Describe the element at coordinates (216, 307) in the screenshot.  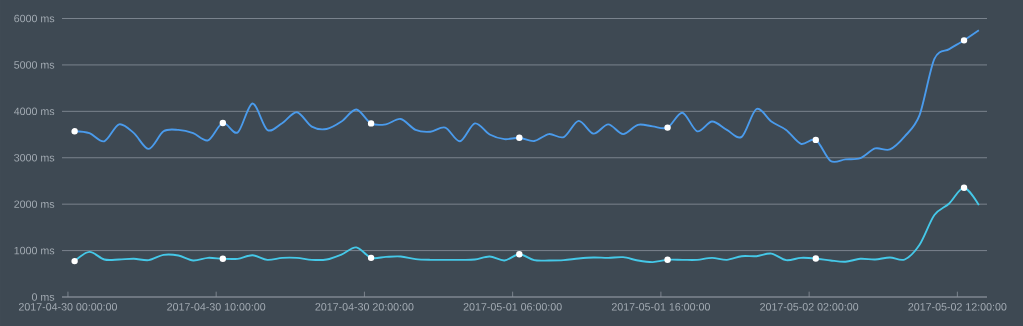
I see `x-tick-label: 2017-04-30 10:00:00` at that location.